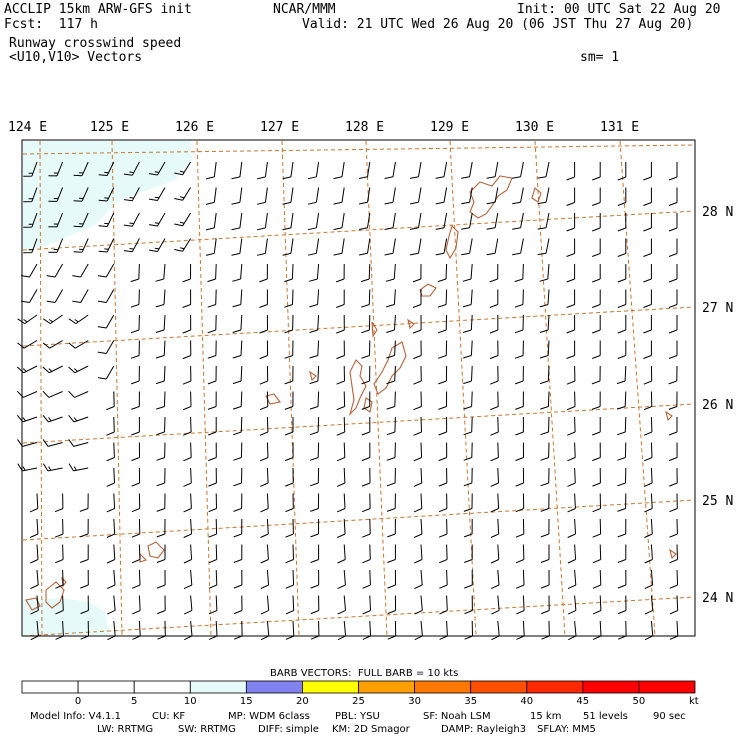  I want to click on lon-label: 128 E, so click(364, 127).